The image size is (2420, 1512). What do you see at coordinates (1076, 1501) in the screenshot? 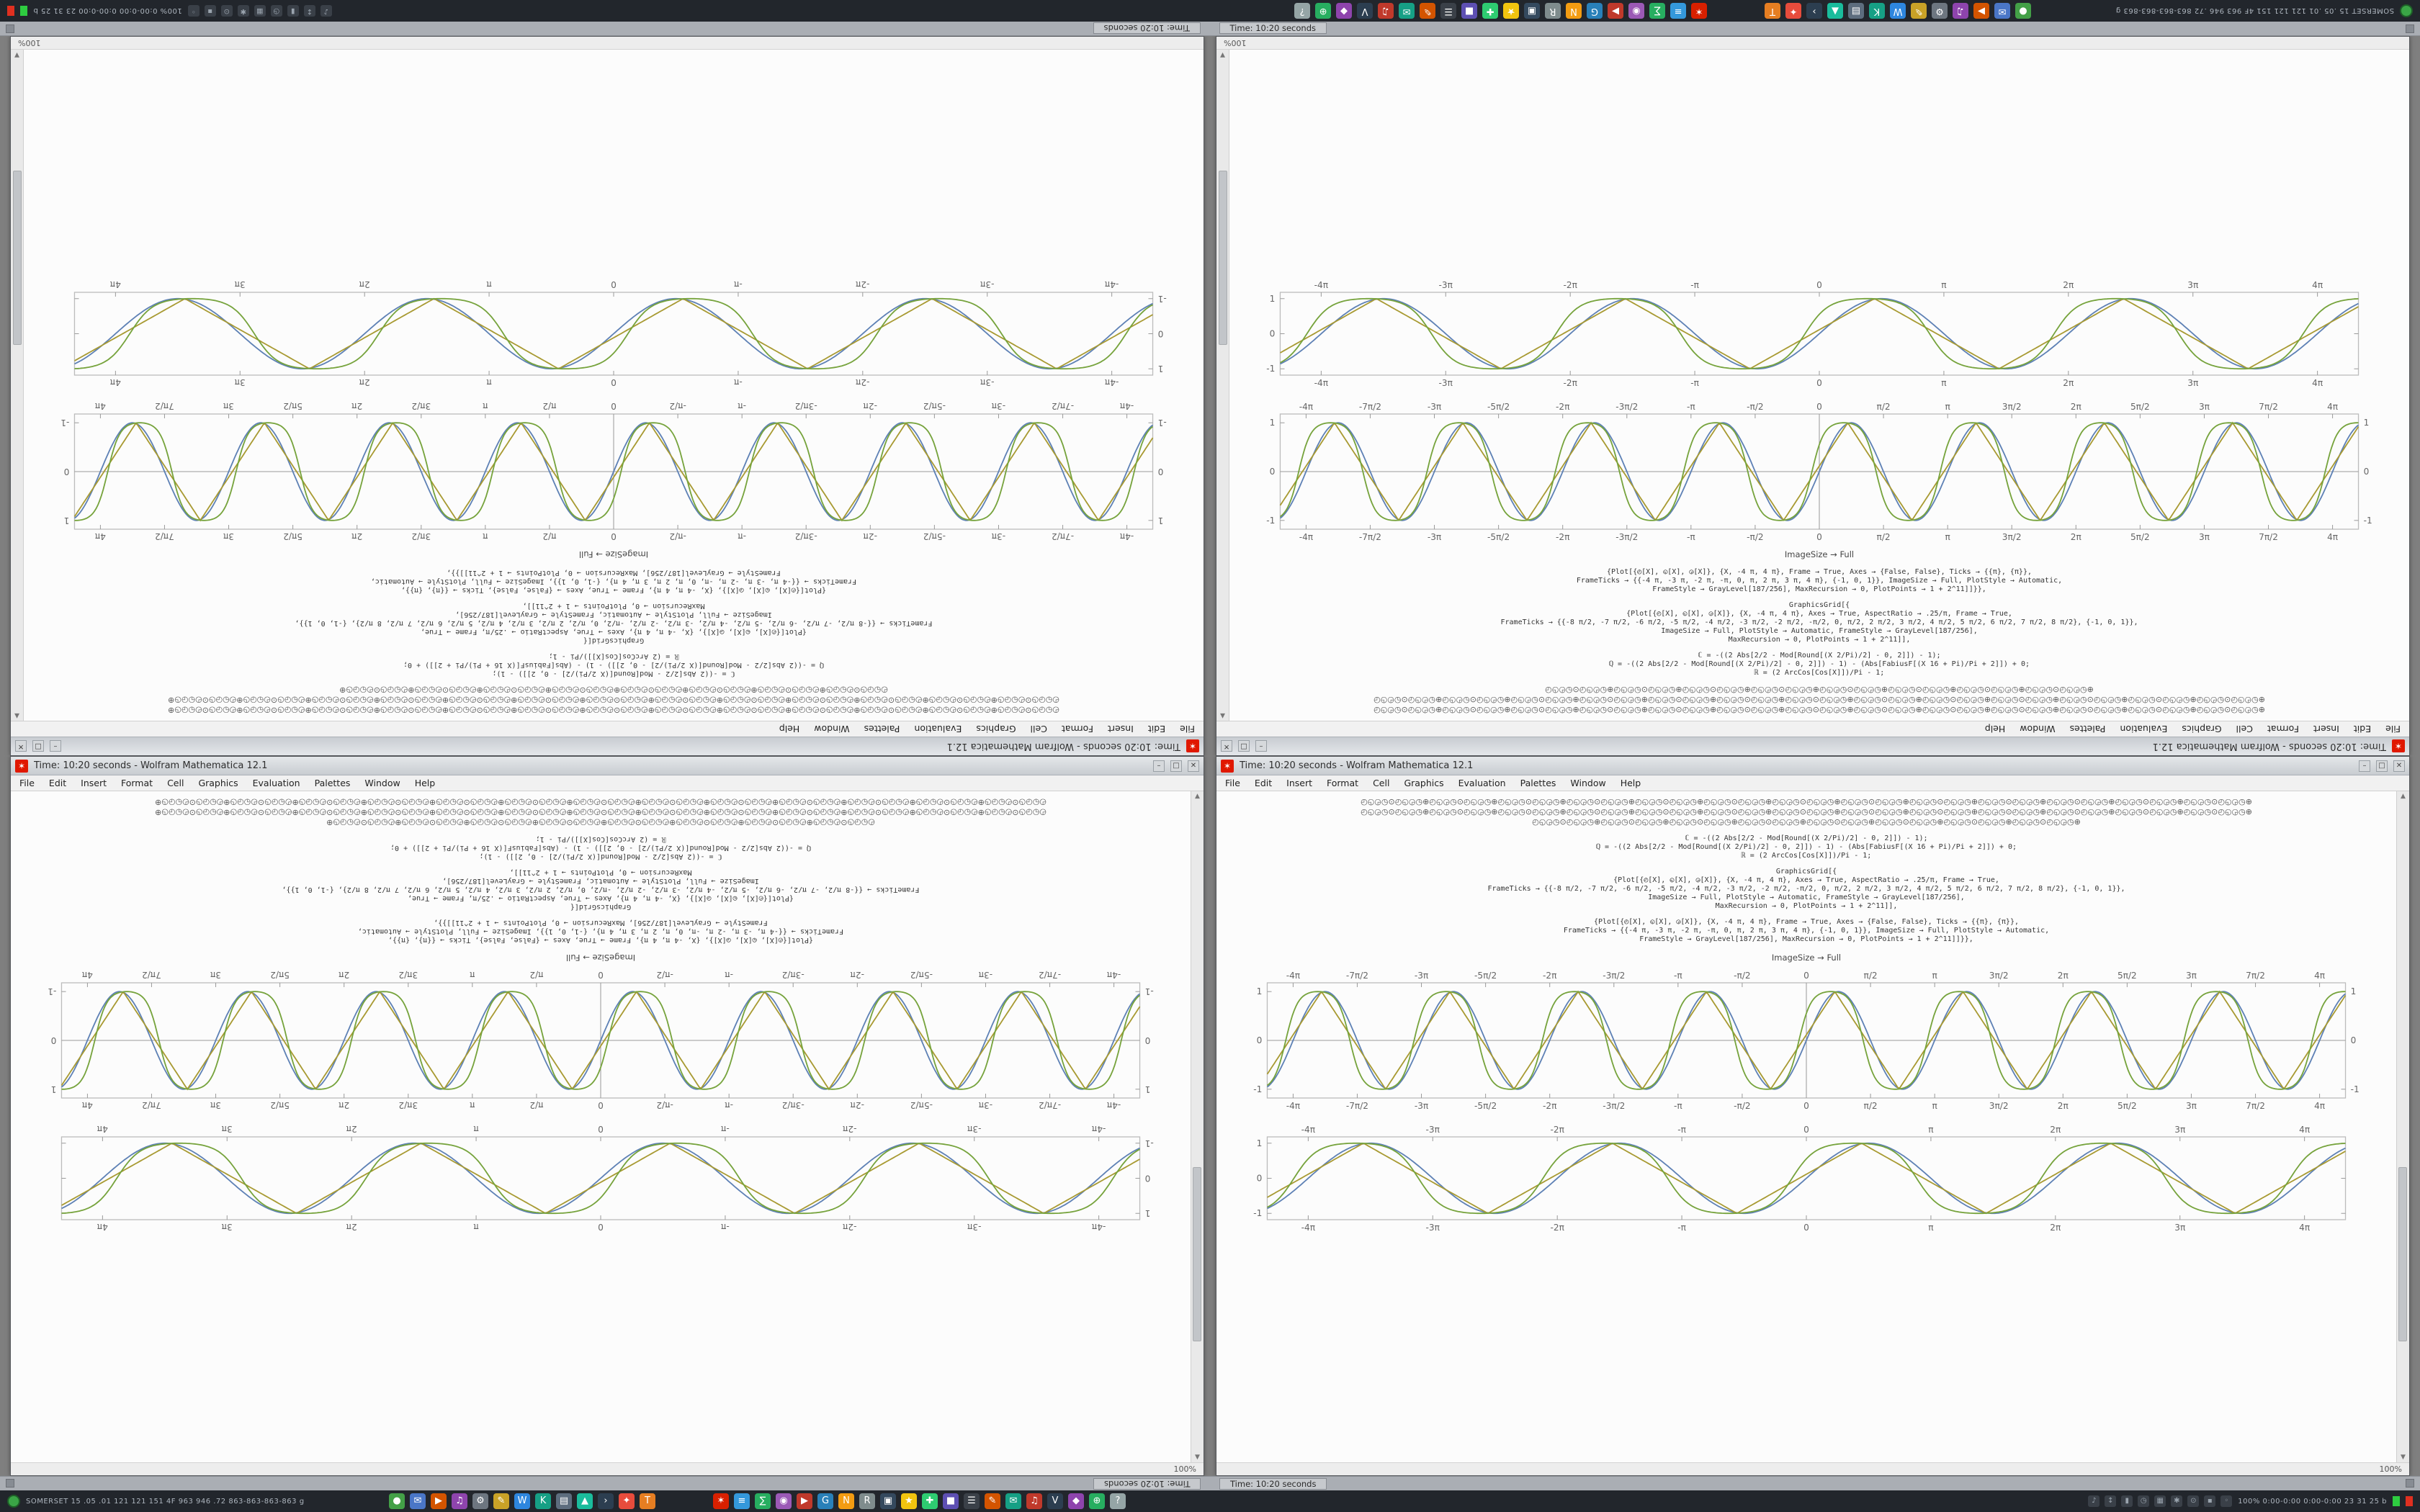
I see `taskbar-icon-db: ◆` at bounding box center [1076, 1501].